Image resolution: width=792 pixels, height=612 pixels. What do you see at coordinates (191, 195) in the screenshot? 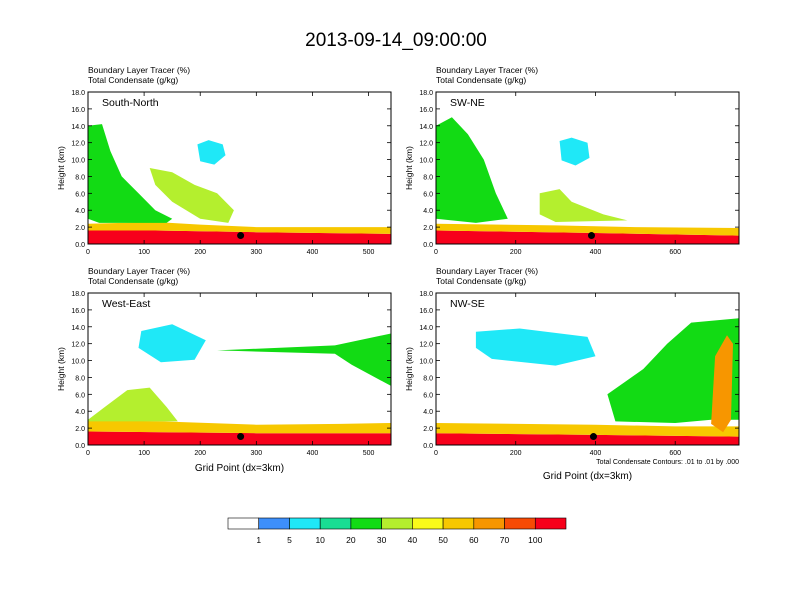
I see `region-mid-plume` at bounding box center [191, 195].